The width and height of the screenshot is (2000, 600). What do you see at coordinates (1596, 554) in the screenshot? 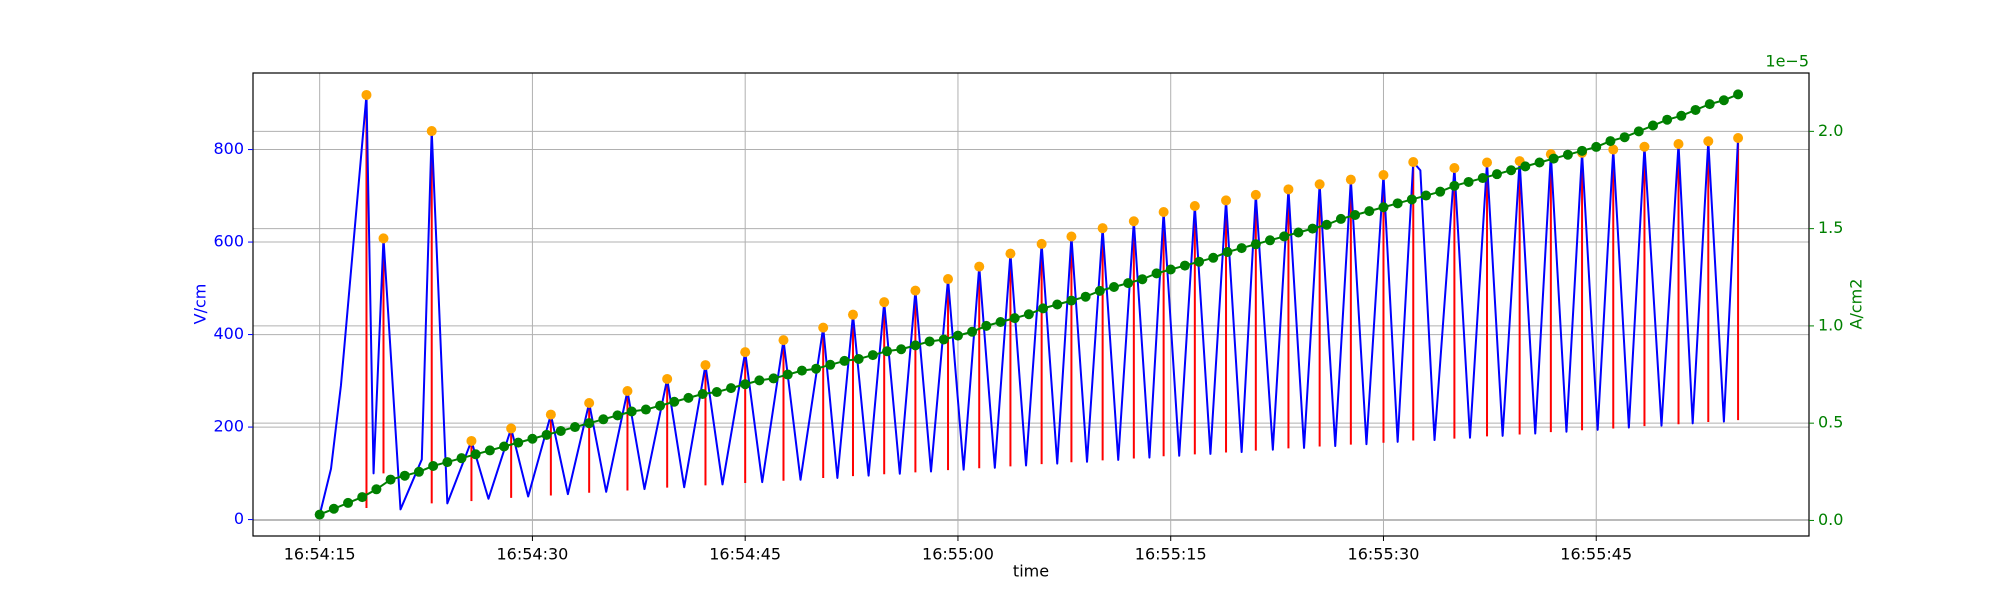
I see `x-tick-label: 16:55:45` at bounding box center [1596, 554].